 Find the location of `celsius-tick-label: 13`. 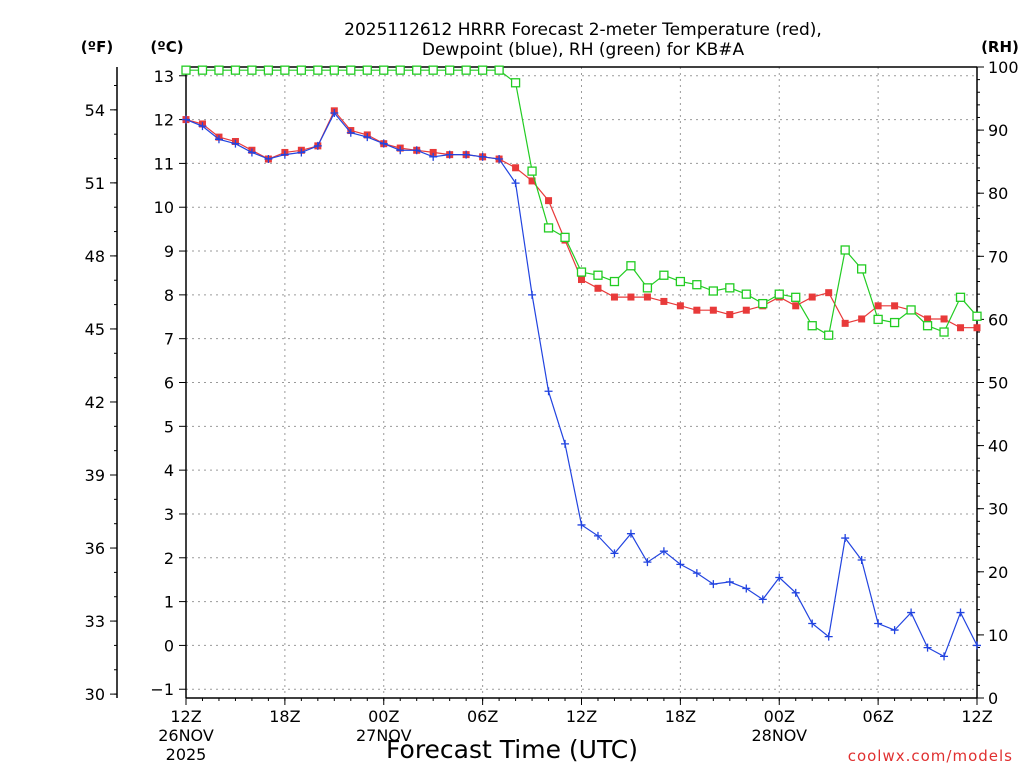

celsius-tick-label: 13 is located at coordinates (164, 76).